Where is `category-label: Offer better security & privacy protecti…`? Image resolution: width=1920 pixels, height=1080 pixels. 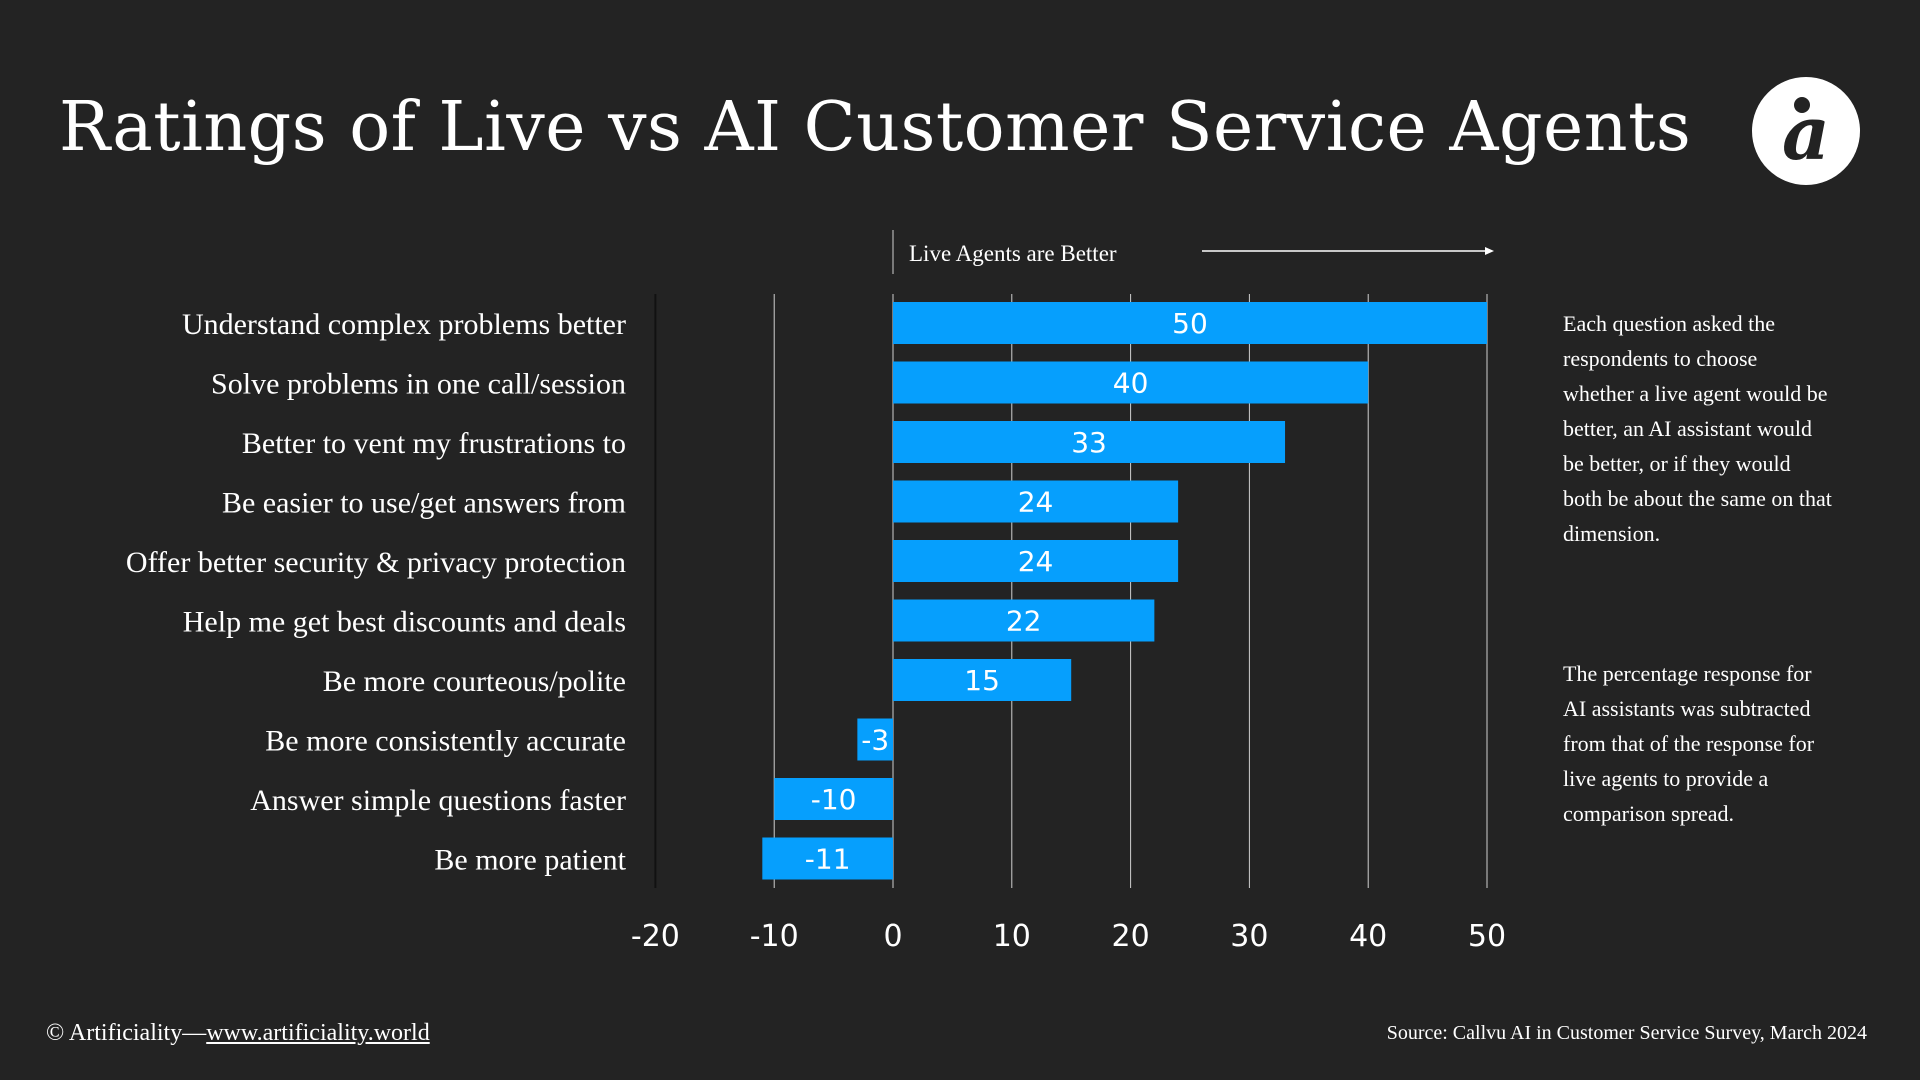
category-label: Offer better security & privacy protecti… is located at coordinates (376, 562).